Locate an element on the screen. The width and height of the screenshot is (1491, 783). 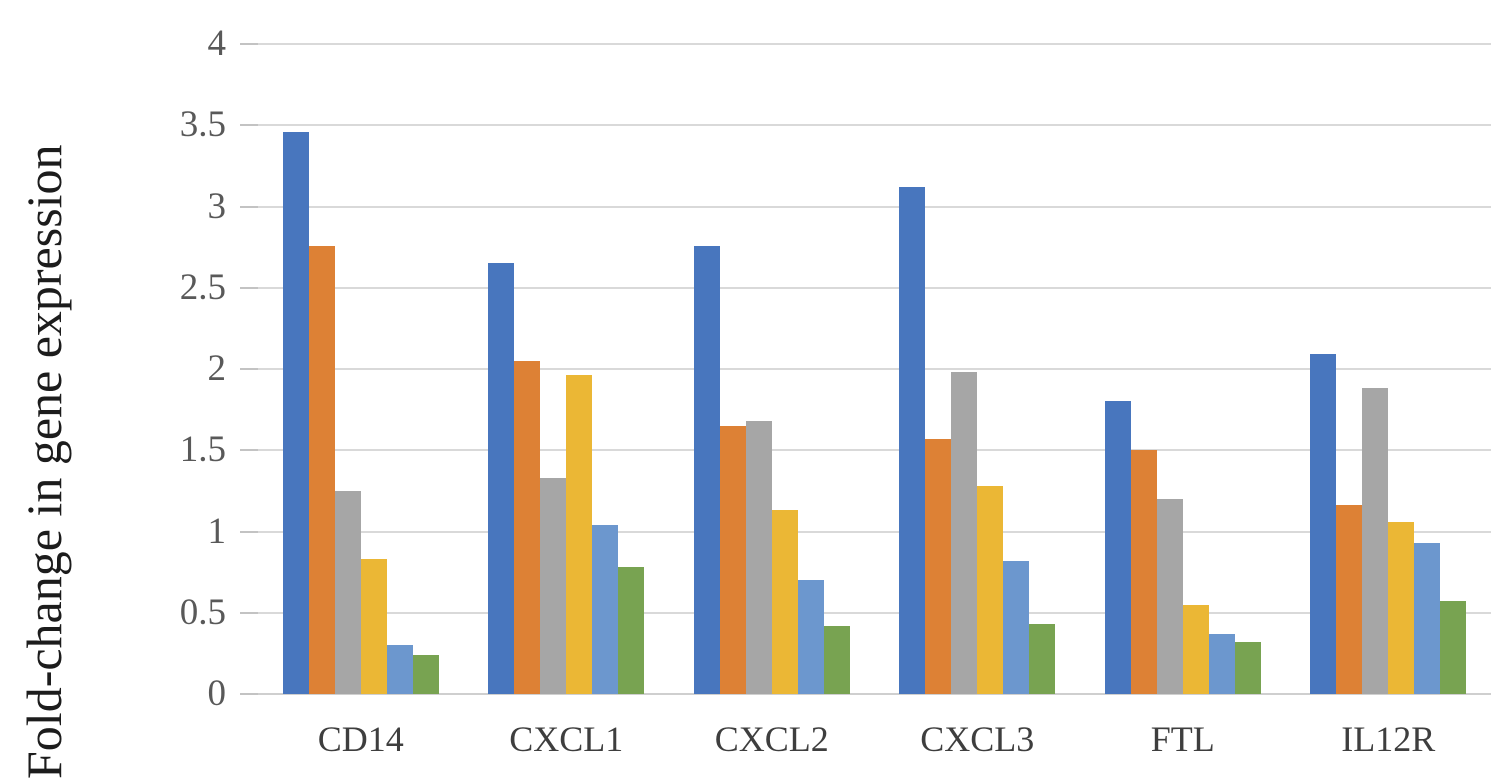
bar-cxcl3-series-3-gray is located at coordinates (964, 533).